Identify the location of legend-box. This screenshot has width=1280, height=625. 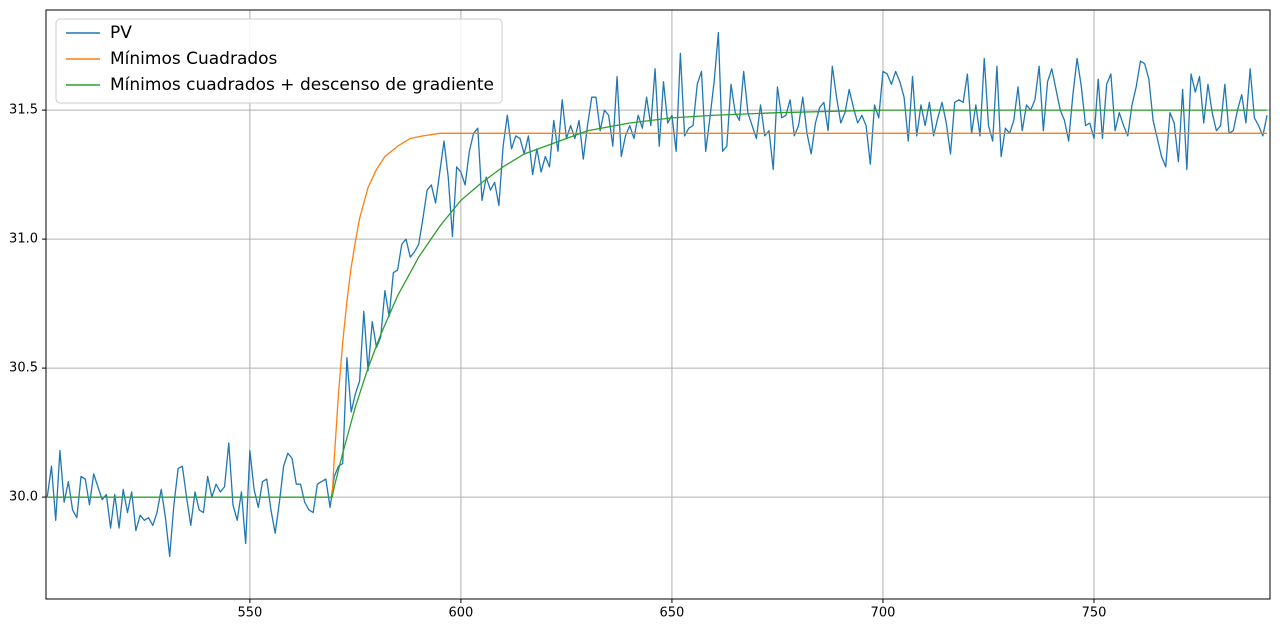
(279, 61).